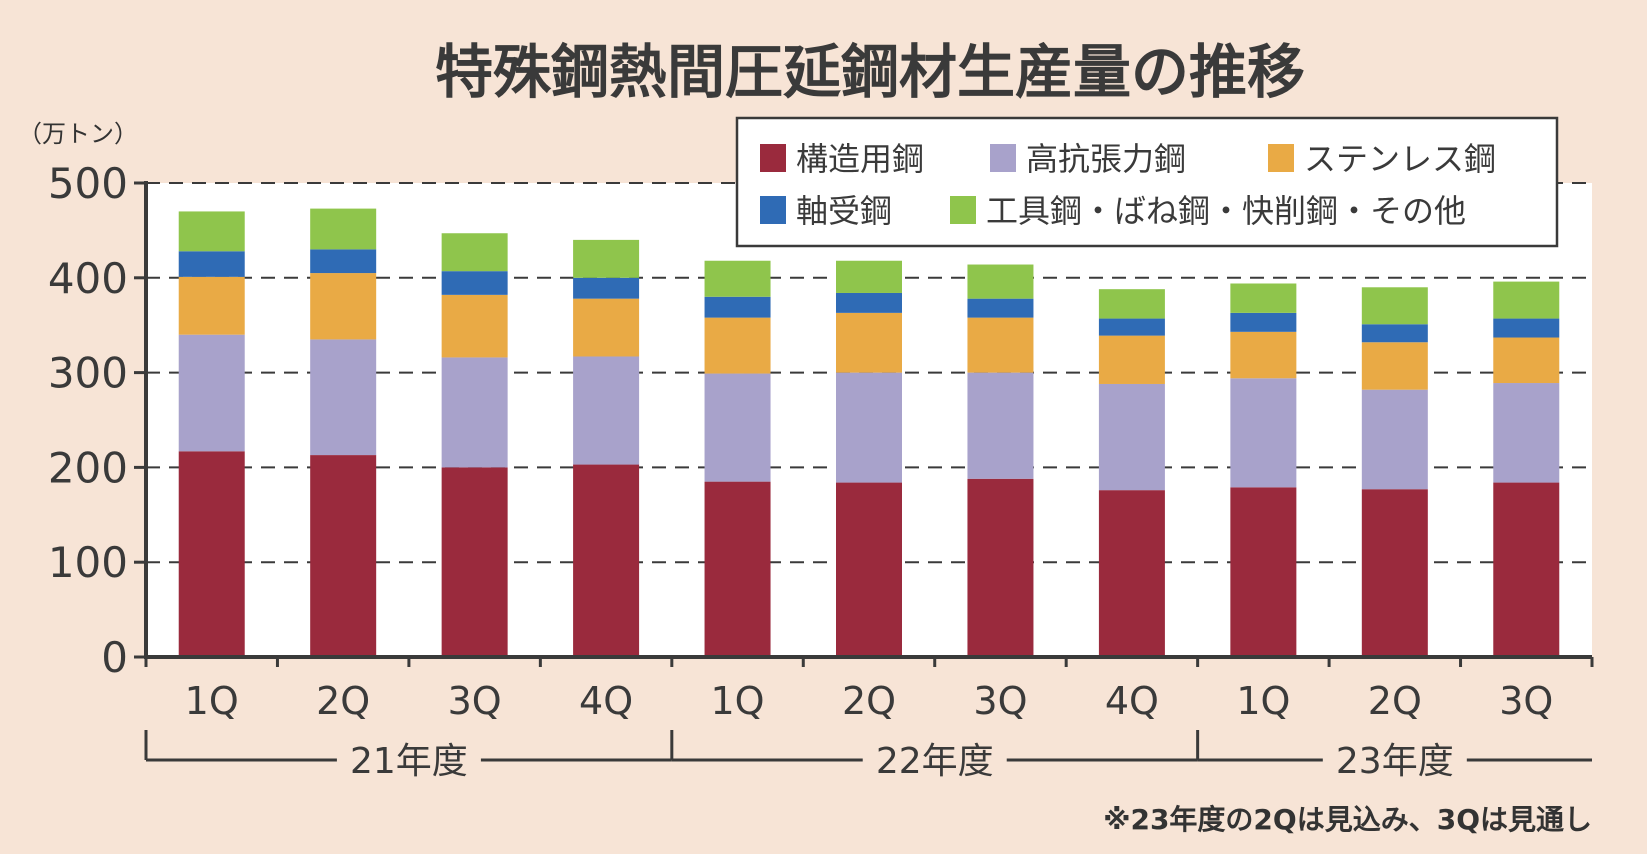 Image resolution: width=1647 pixels, height=854 pixels. I want to click on legend-item: 高抗張力鋼, so click(1088, 159).